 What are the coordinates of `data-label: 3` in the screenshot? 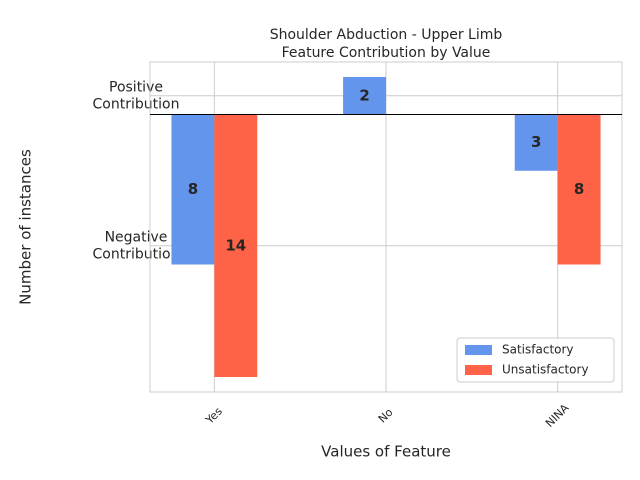 It's located at (536, 142).